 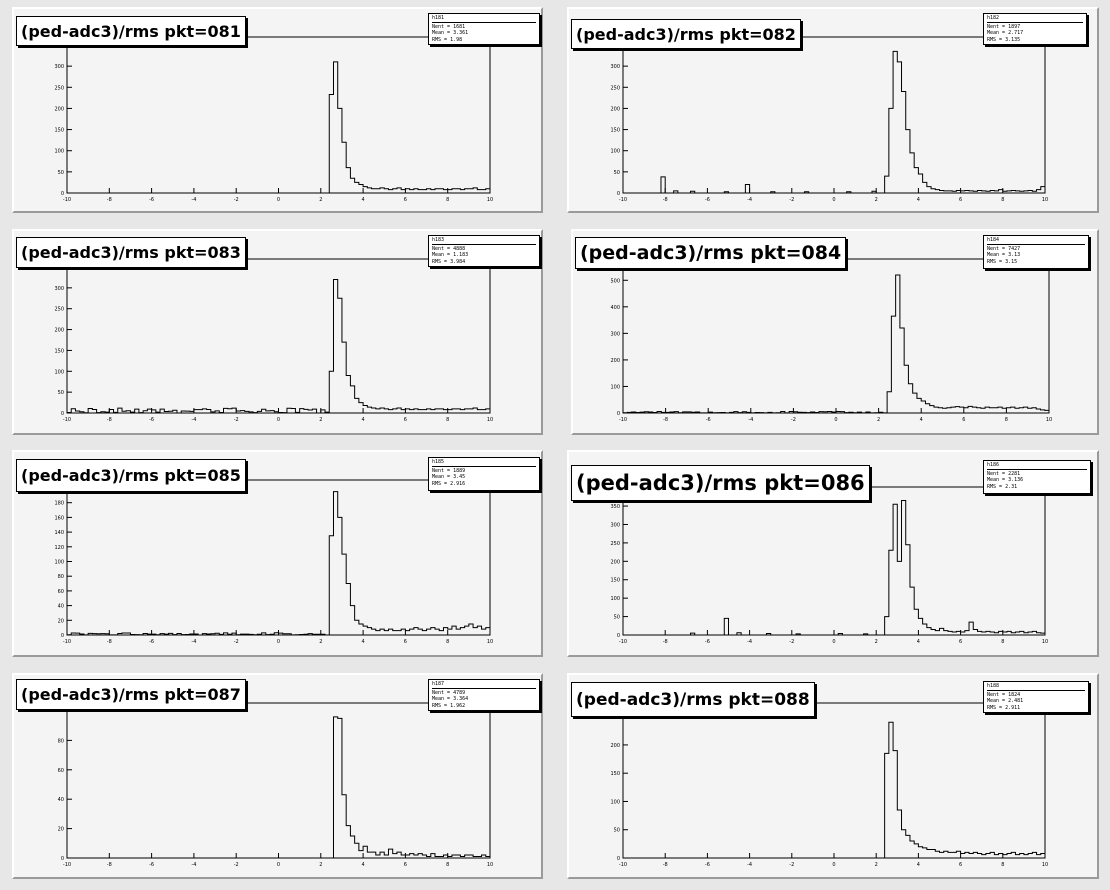 What do you see at coordinates (61, 607) in the screenshot?
I see `y-tick-label: 40` at bounding box center [61, 607].